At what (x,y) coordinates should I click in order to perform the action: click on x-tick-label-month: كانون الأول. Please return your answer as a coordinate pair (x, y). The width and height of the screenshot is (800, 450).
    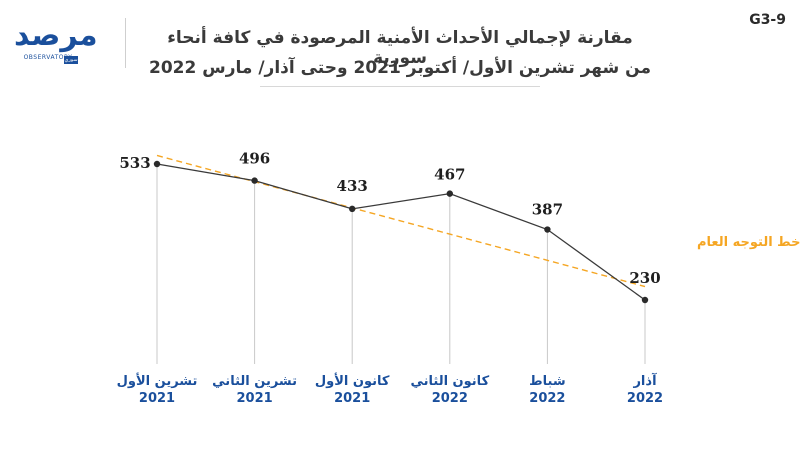
    Looking at the image, I should click on (352, 380).